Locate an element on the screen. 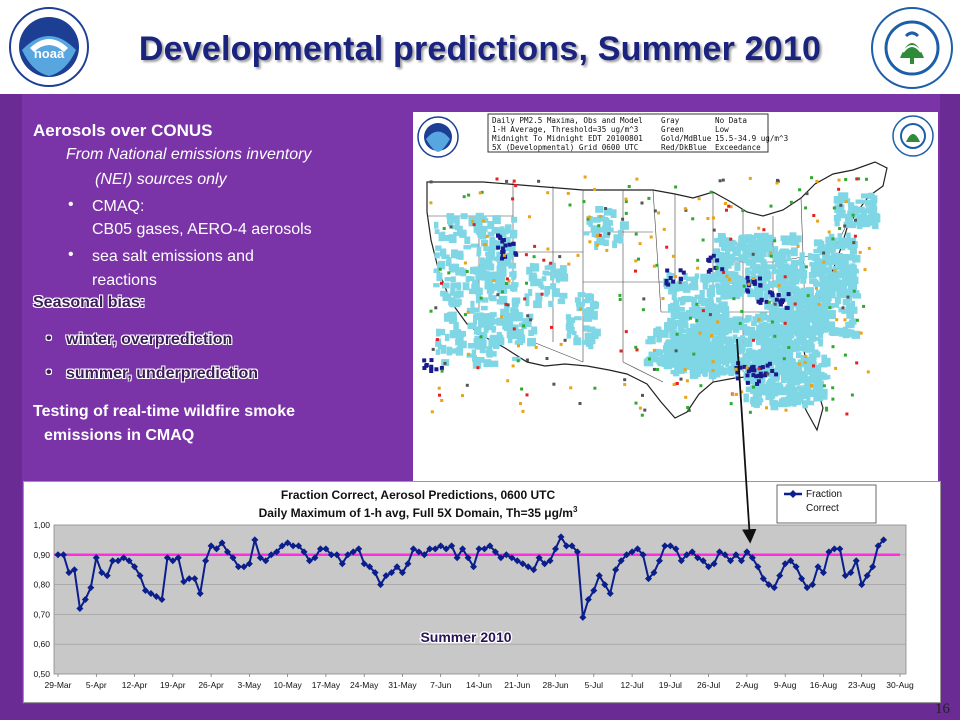  x-tick-label: 17-May is located at coordinates (326, 685).